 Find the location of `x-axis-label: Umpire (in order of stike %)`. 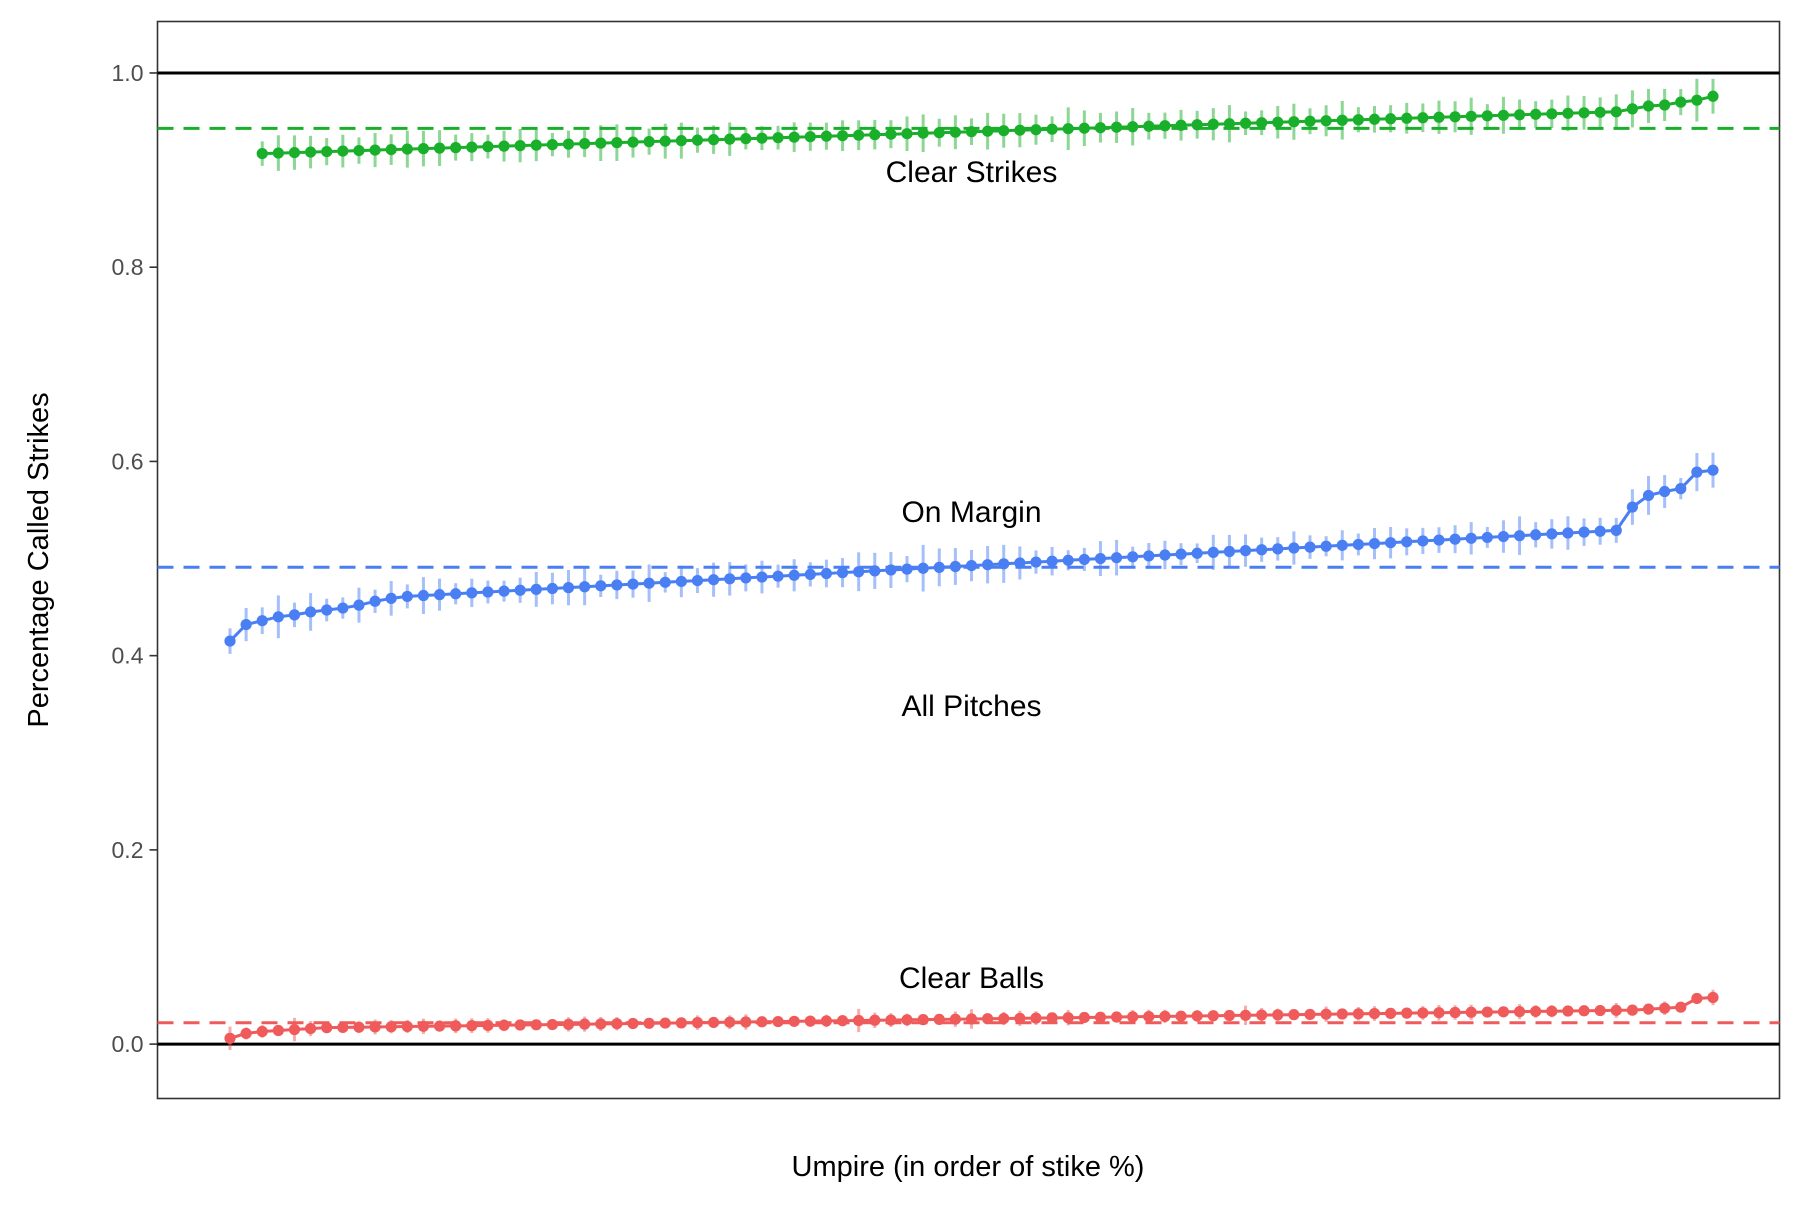

x-axis-label: Umpire (in order of stike %) is located at coordinates (968, 1167).